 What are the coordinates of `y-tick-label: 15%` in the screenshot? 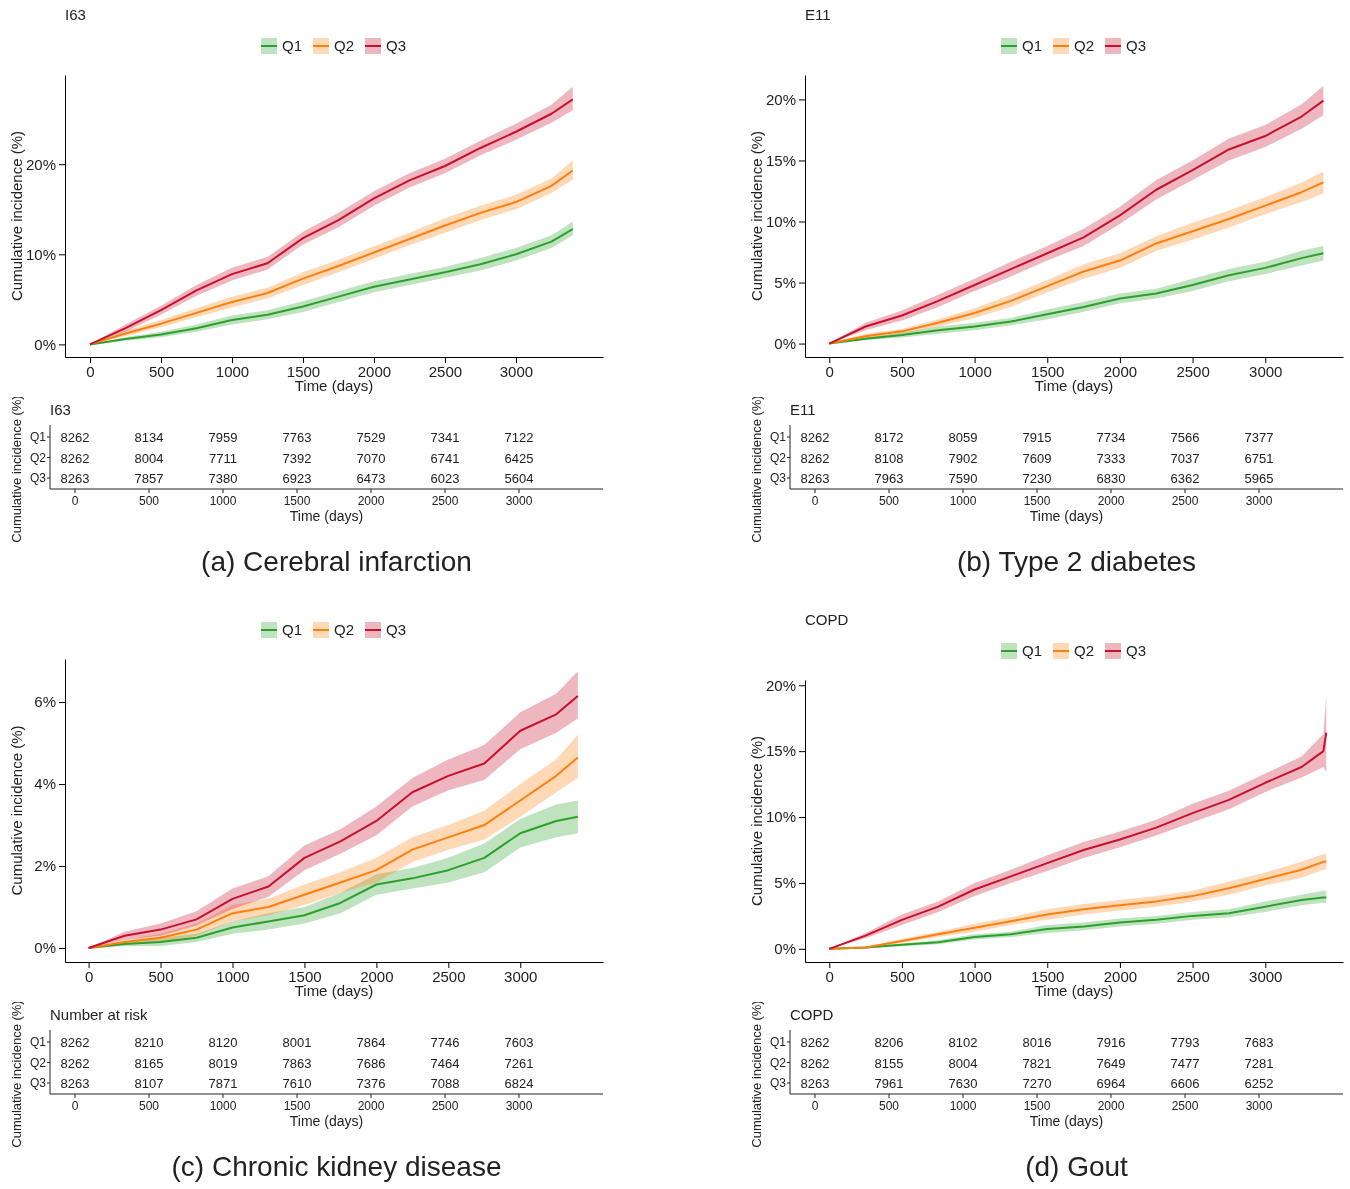 It's located at (780, 160).